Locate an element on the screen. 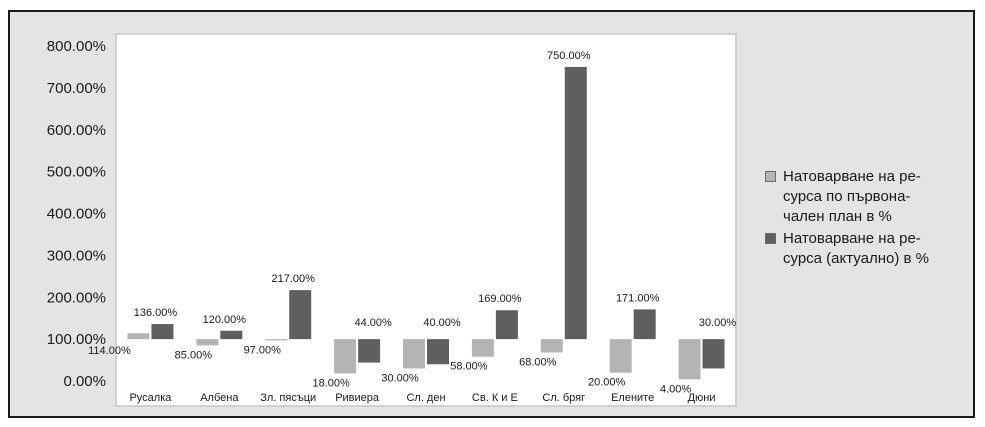 The height and width of the screenshot is (427, 985). data-label-series-2: 217.00% is located at coordinates (294, 279).